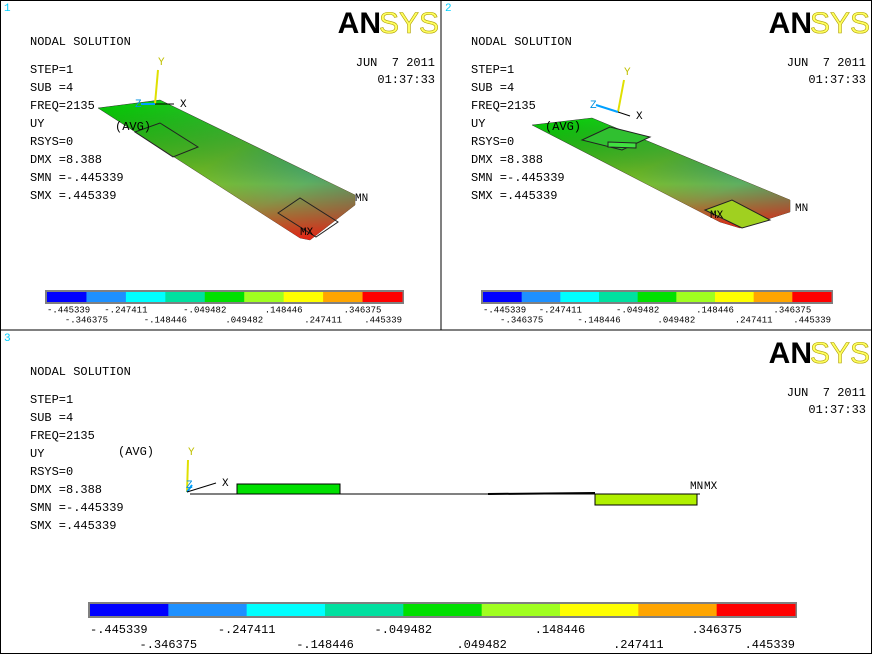 The image size is (872, 654). I want to click on panel-number: 3, so click(7, 339).